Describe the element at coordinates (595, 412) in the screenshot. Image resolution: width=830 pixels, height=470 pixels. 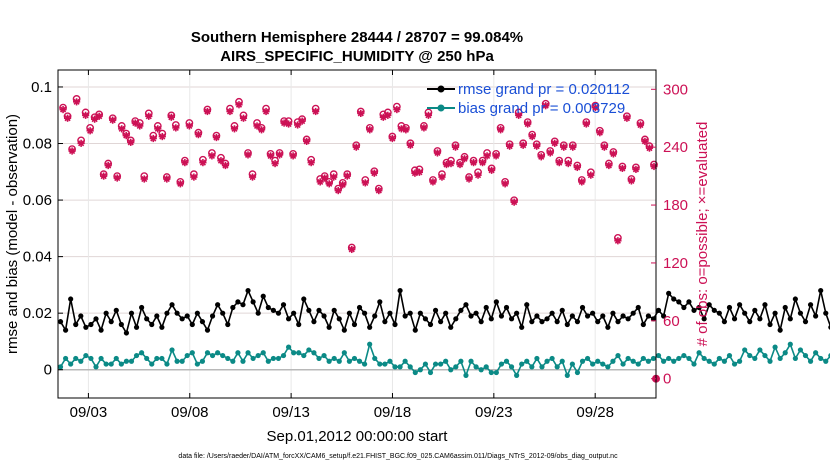
I see `x-tick-label: 09/28` at that location.